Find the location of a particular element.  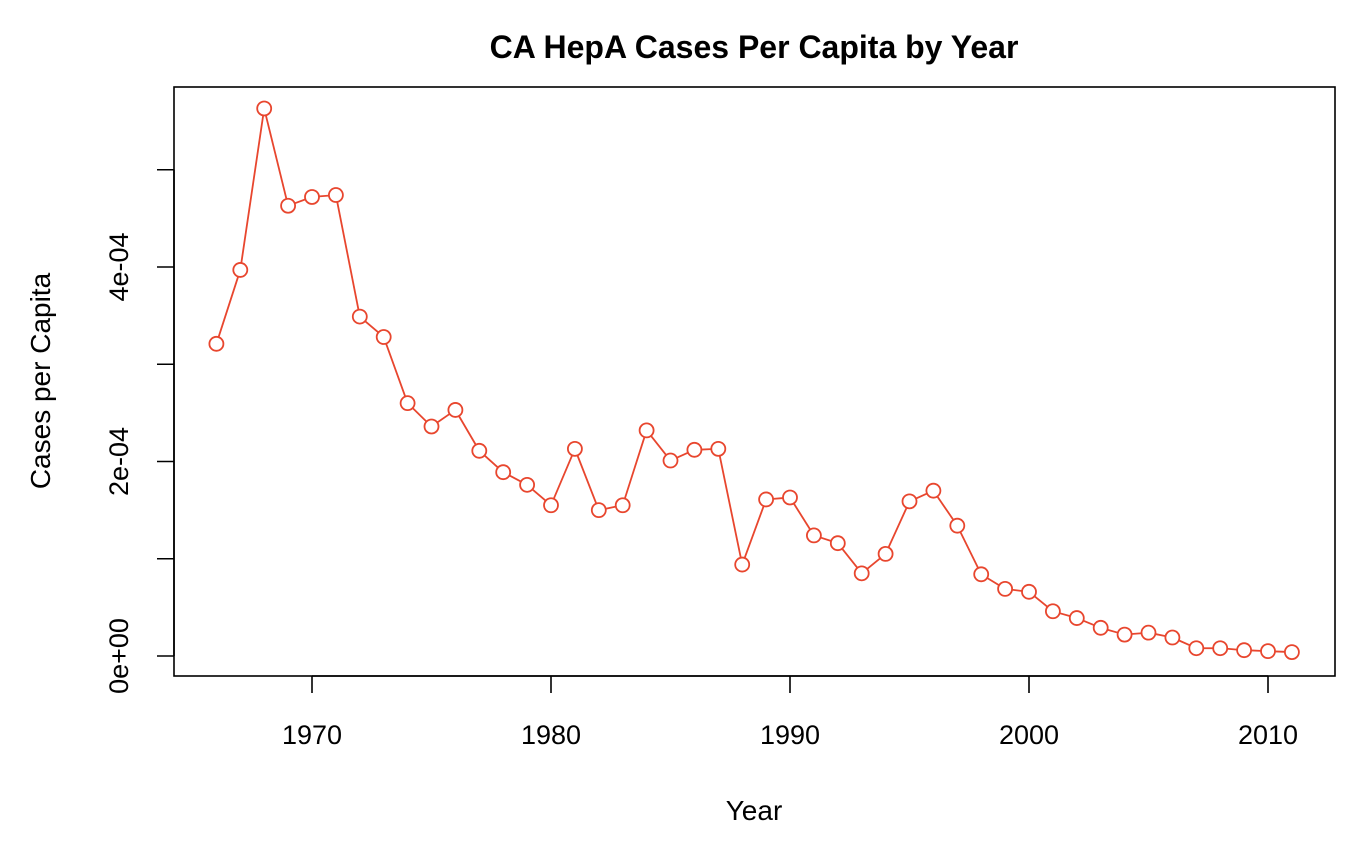

x-tick-label: 2000 is located at coordinates (1029, 735).